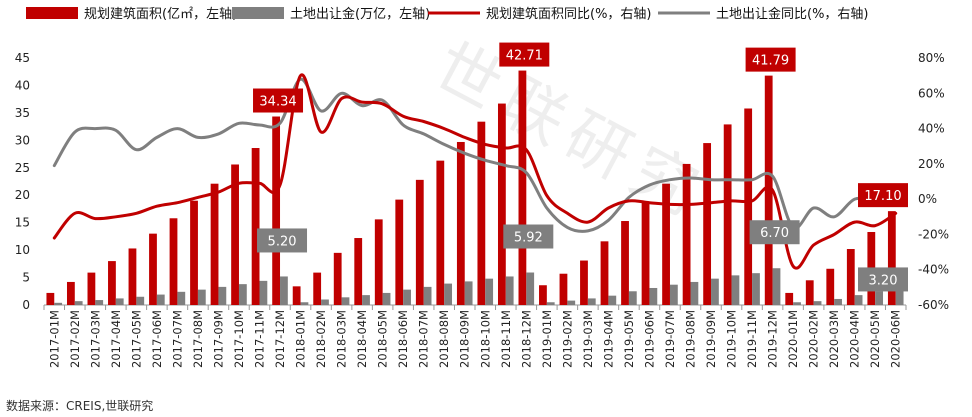 The width and height of the screenshot is (972, 417). I want to click on x-tick-label: 2019-07M, so click(670, 339).